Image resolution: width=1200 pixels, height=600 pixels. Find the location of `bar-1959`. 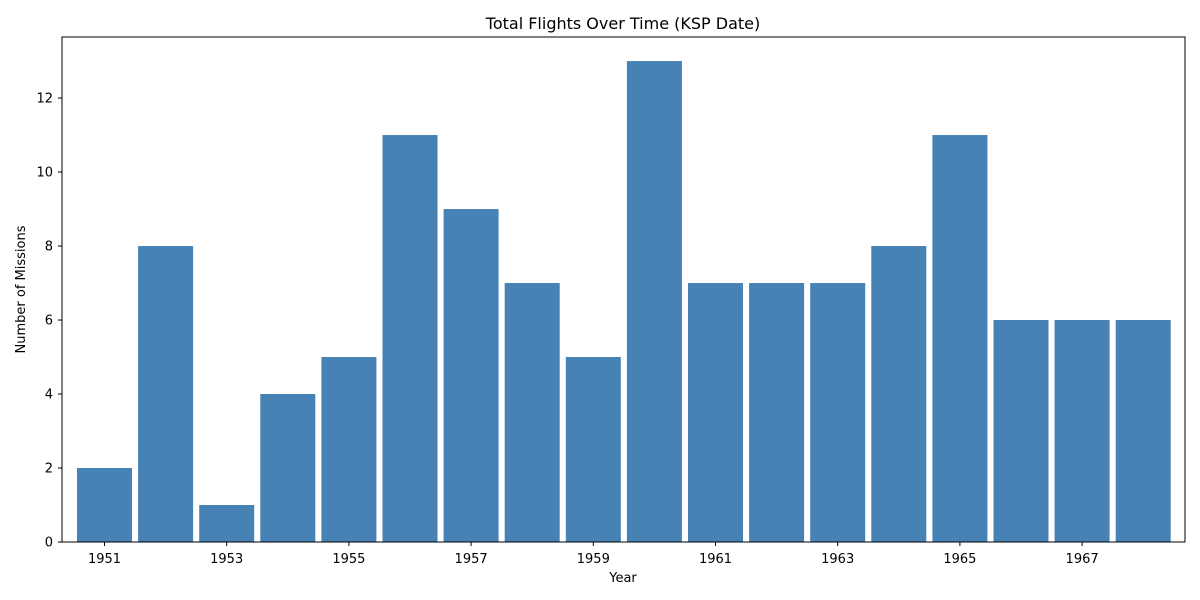

bar-1959 is located at coordinates (593, 449).